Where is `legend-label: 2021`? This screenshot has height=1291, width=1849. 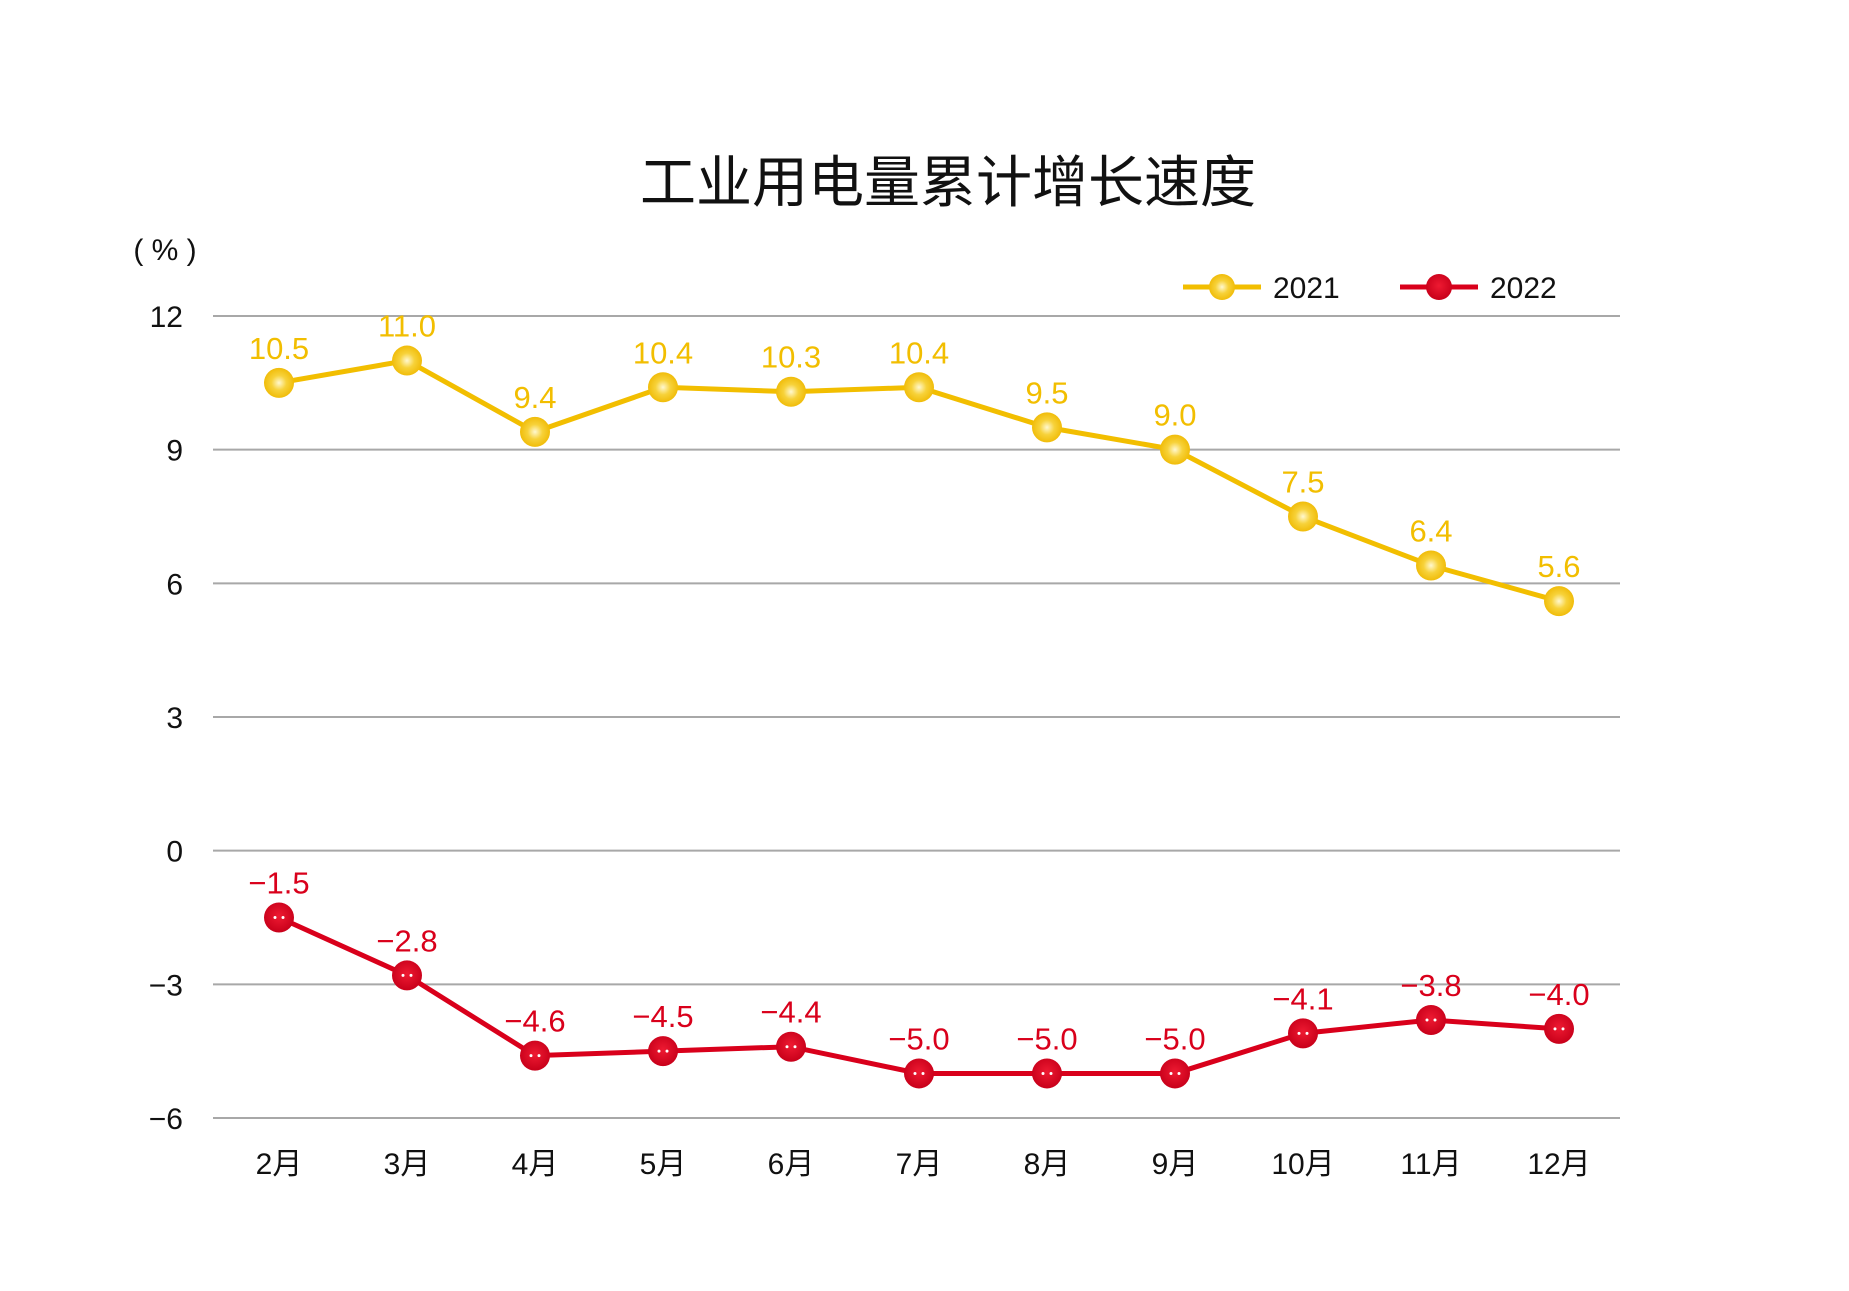
legend-label: 2021 is located at coordinates (1306, 288).